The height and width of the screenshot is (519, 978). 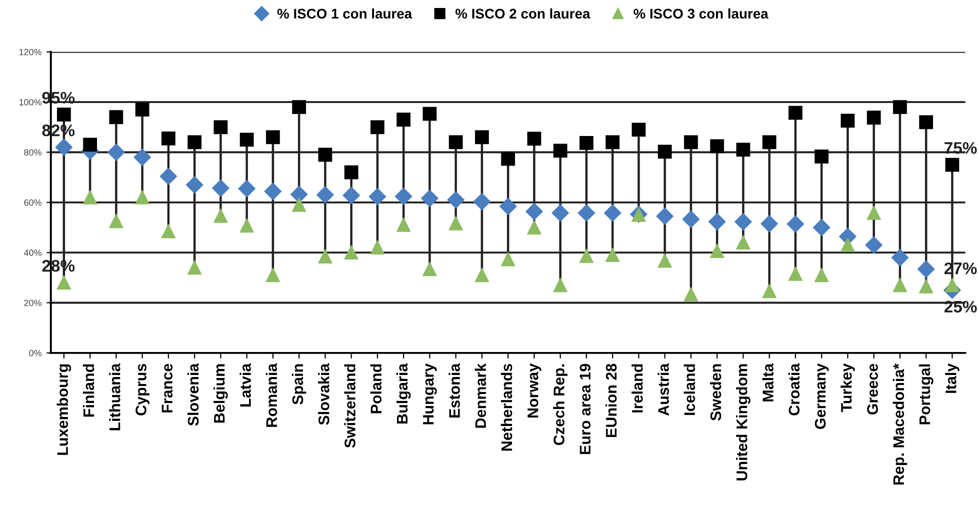 What do you see at coordinates (33, 202) in the screenshot?
I see `y-tick-label: 60%` at bounding box center [33, 202].